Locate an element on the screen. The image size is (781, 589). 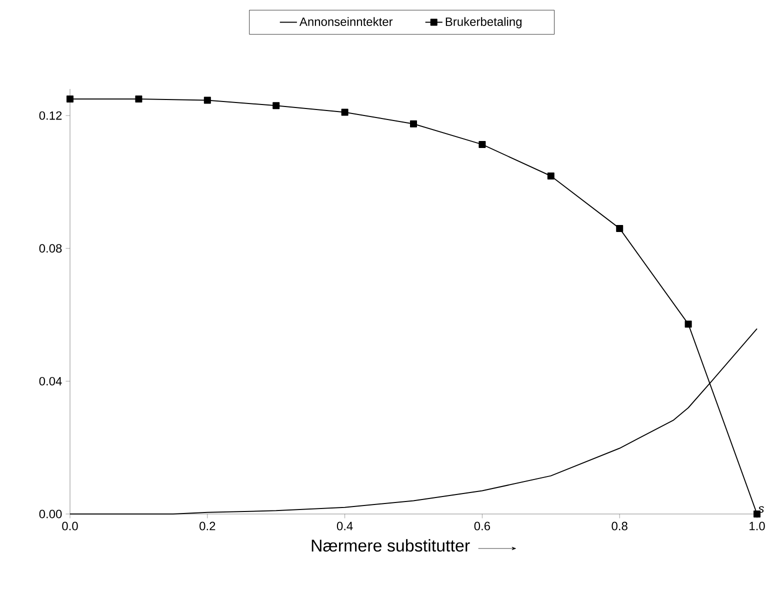
x-tick-label: 0.6 is located at coordinates (482, 526).